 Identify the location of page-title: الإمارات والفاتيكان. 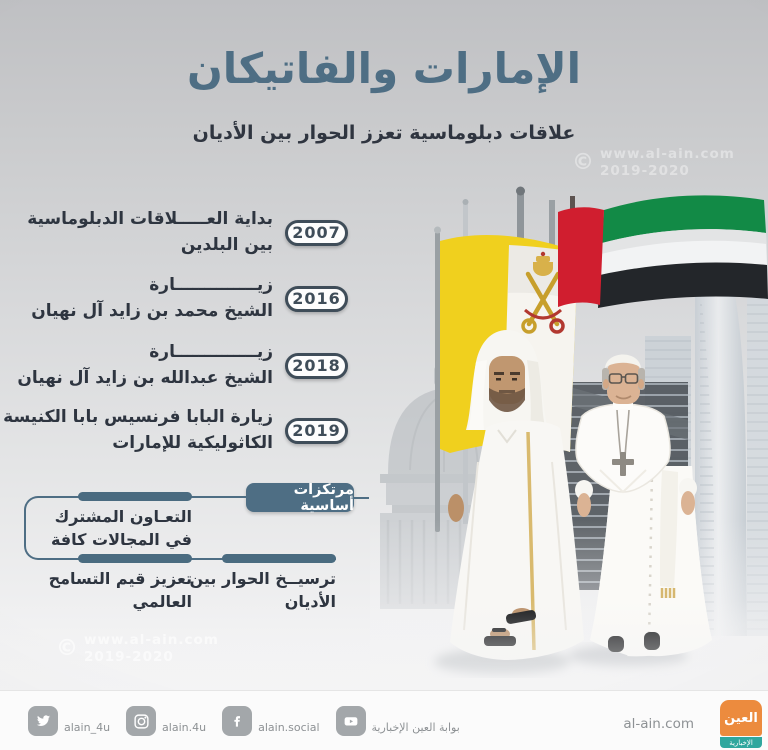
(384, 68).